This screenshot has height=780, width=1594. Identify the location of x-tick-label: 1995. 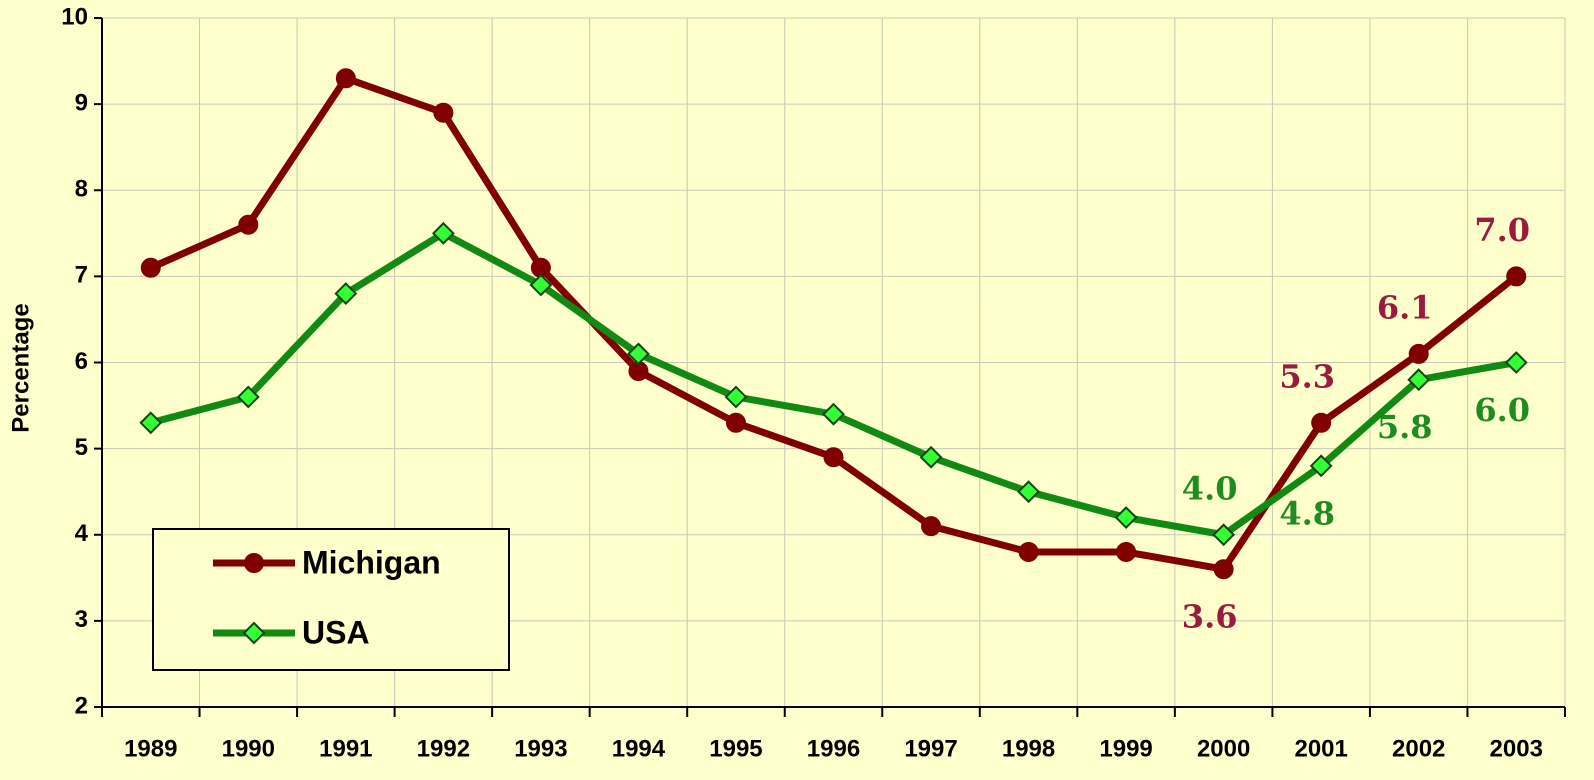
(735, 748).